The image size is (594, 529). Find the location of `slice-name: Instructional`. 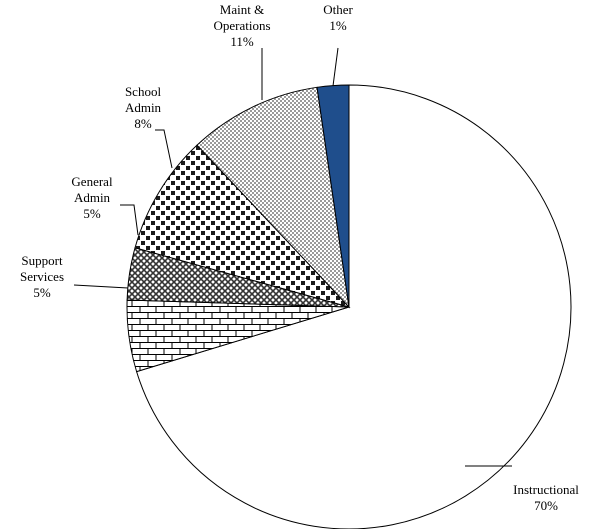

slice-name: Instructional is located at coordinates (546, 489).